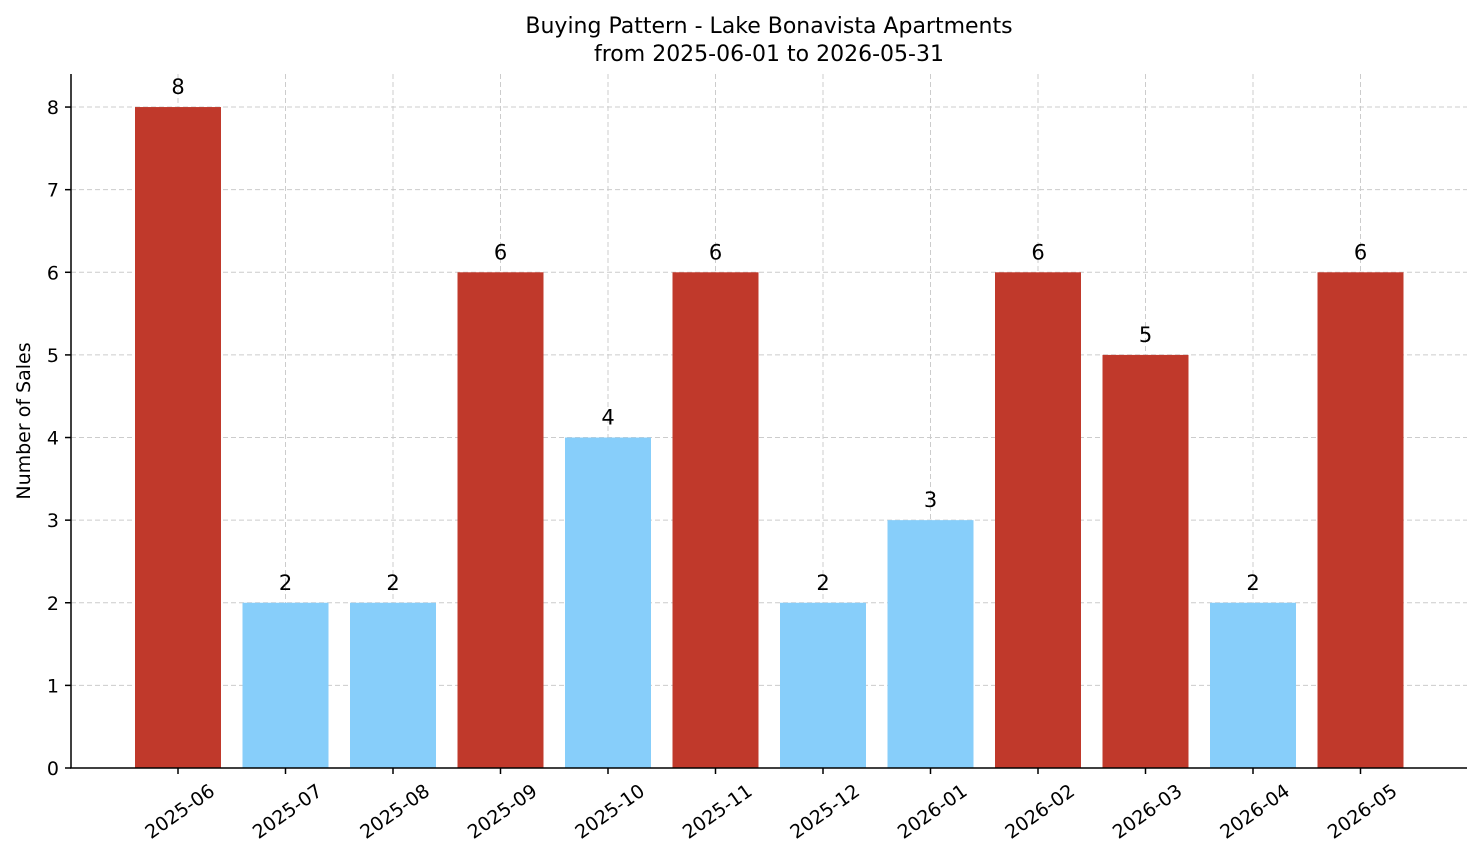 This screenshot has width=1481, height=863. What do you see at coordinates (1040, 812) in the screenshot?
I see `x-tick-label: 2026-02` at bounding box center [1040, 812].